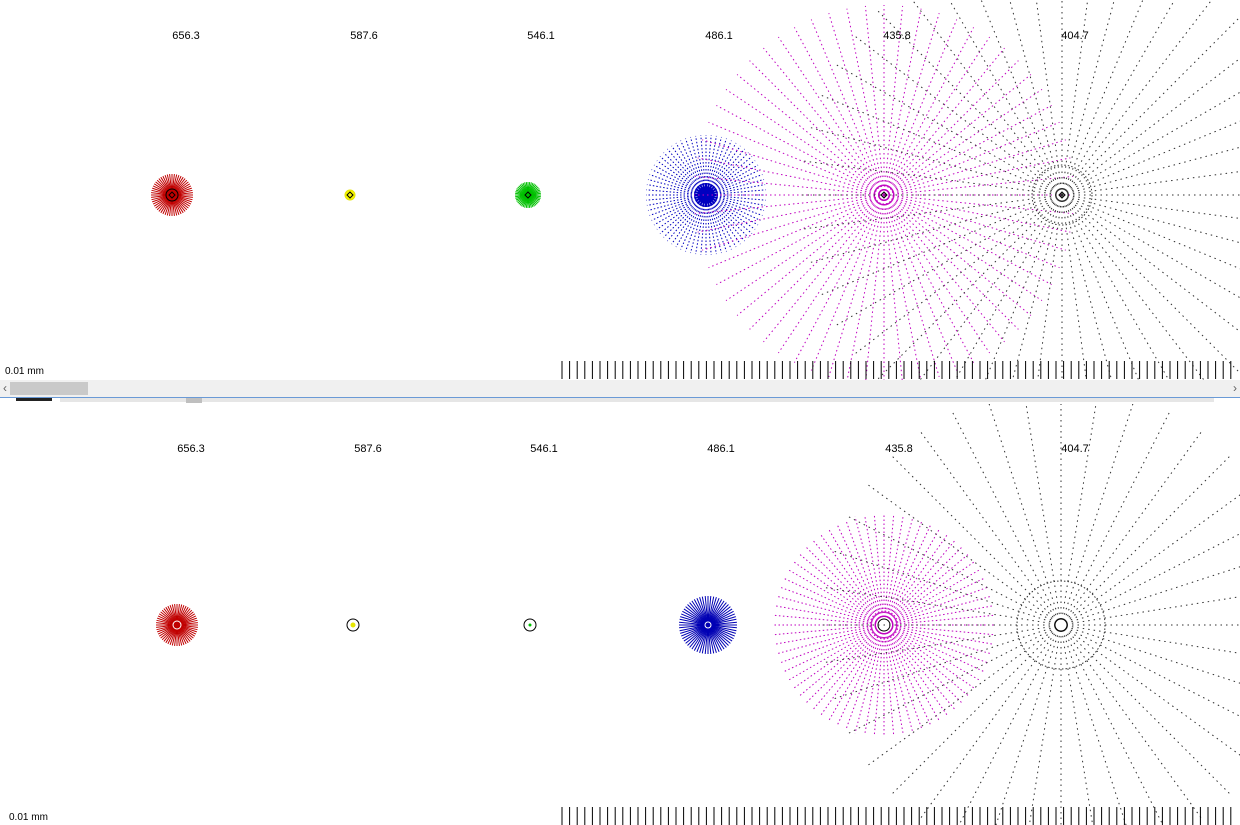 The image size is (1240, 825). Describe the element at coordinates (5, 388) in the screenshot. I see `scroll-left-icon: ‹` at that location.